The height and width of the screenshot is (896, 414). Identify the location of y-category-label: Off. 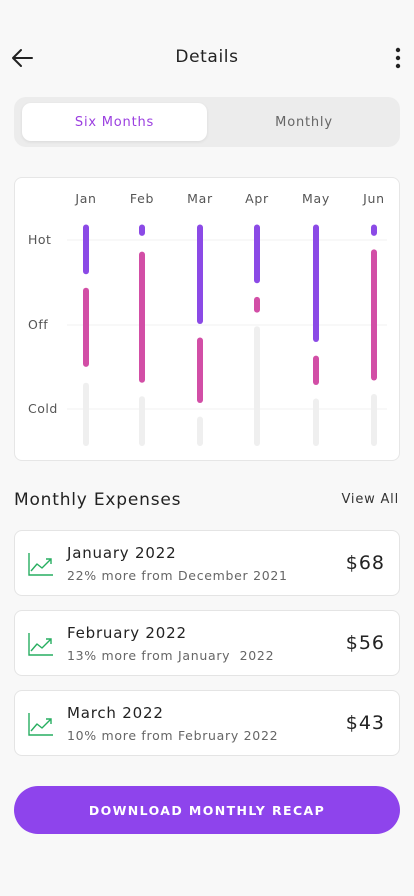
(38, 324).